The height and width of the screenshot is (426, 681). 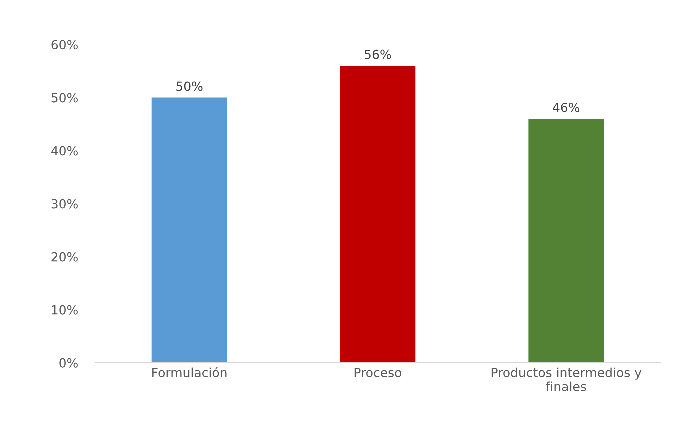 I want to click on y-tick-label: 40%, so click(x=65, y=151).